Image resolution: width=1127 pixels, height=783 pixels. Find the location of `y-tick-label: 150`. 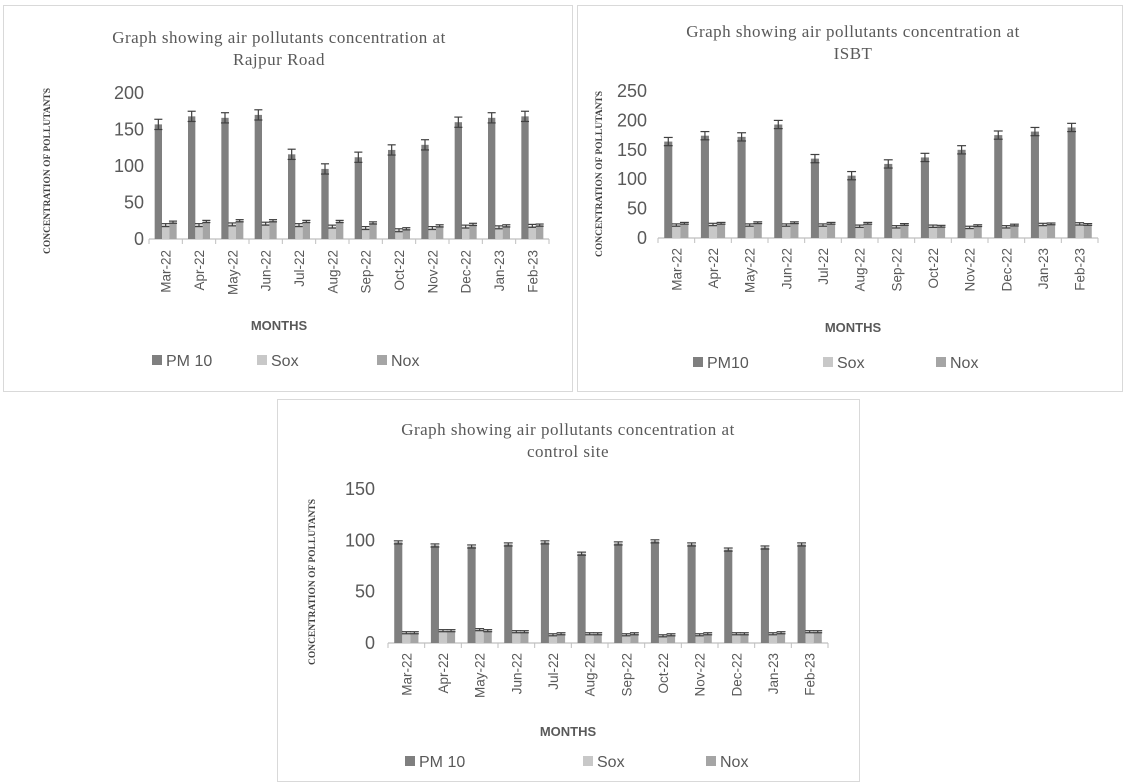

y-tick-label: 150 is located at coordinates (129, 130).